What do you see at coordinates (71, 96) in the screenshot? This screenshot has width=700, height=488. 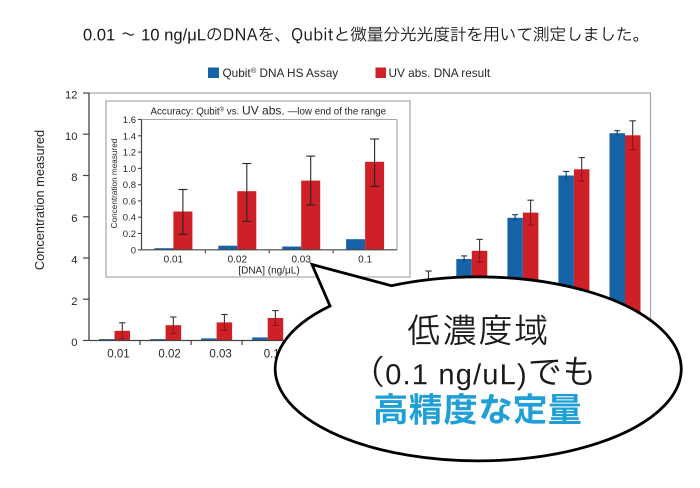 I see `svg-text: 12` at bounding box center [71, 96].